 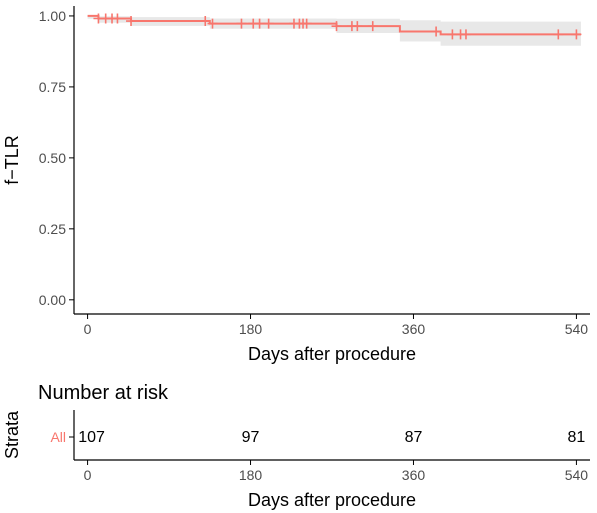 What do you see at coordinates (103, 393) in the screenshot?
I see `risk-table-title: Number at risk` at bounding box center [103, 393].